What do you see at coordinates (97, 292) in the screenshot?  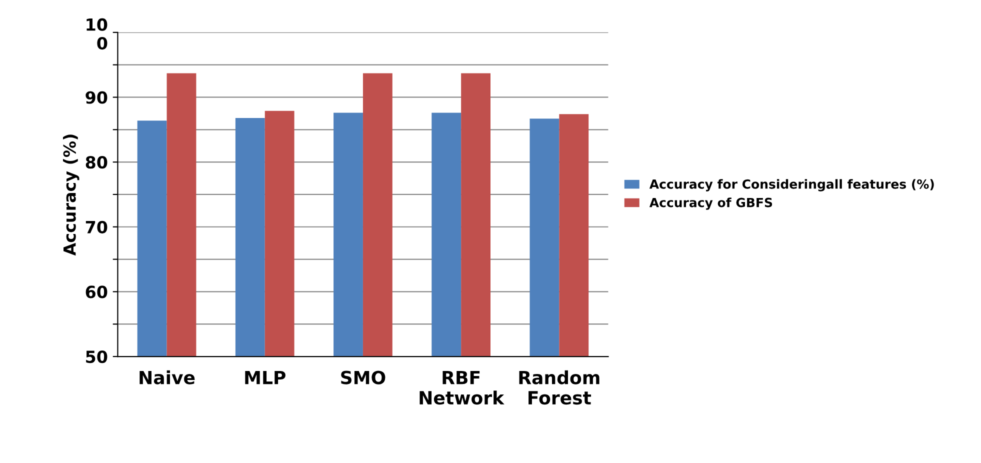 I see `y-tick-label: 60` at bounding box center [97, 292].